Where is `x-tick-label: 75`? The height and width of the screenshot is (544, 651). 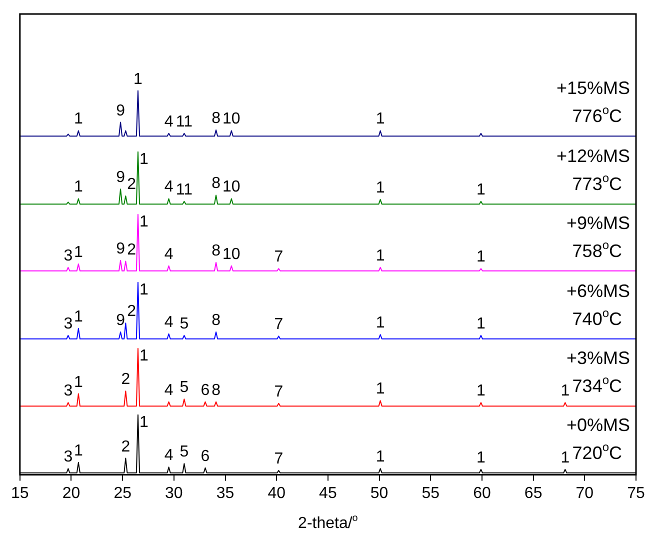 x-tick-label: 75 is located at coordinates (636, 493).